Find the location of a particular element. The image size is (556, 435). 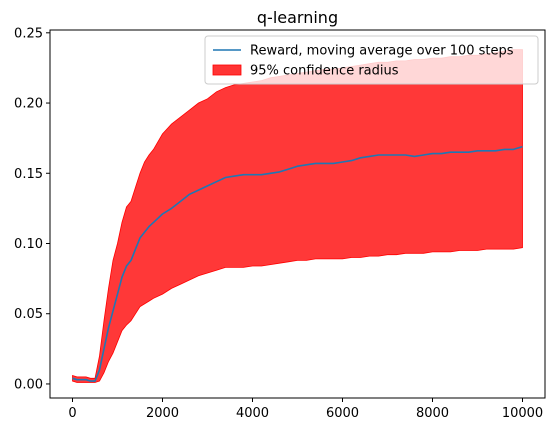

x-tick-label: 10000 is located at coordinates (522, 413).